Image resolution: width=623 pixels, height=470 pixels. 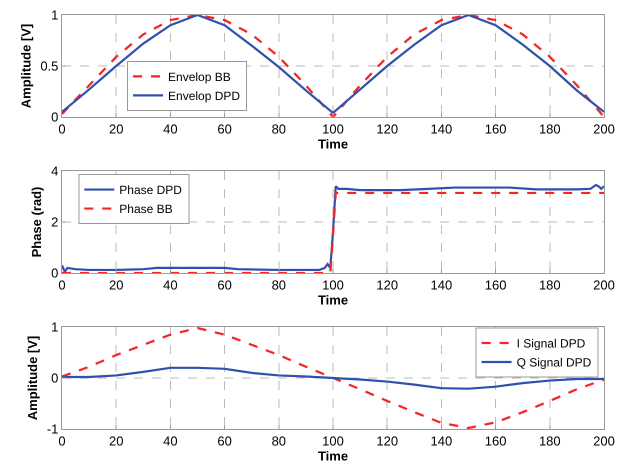 I want to click on legend-label: Phase DPD, so click(x=150, y=190).